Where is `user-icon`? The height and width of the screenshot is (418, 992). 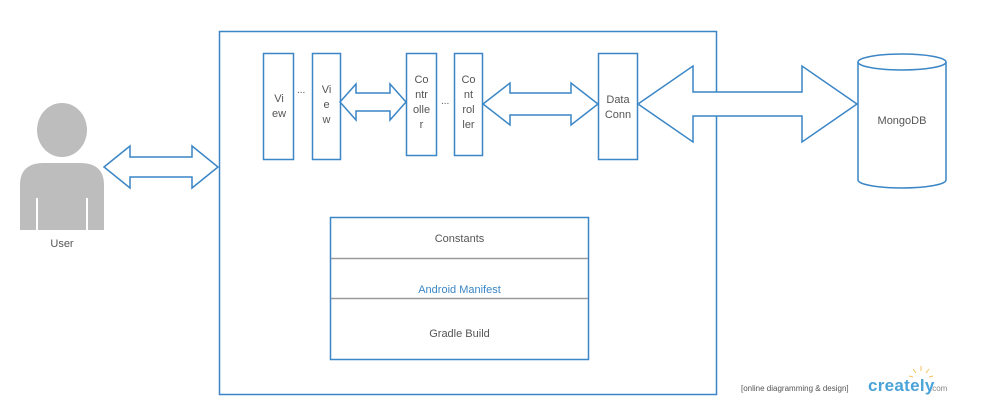 user-icon is located at coordinates (62, 166).